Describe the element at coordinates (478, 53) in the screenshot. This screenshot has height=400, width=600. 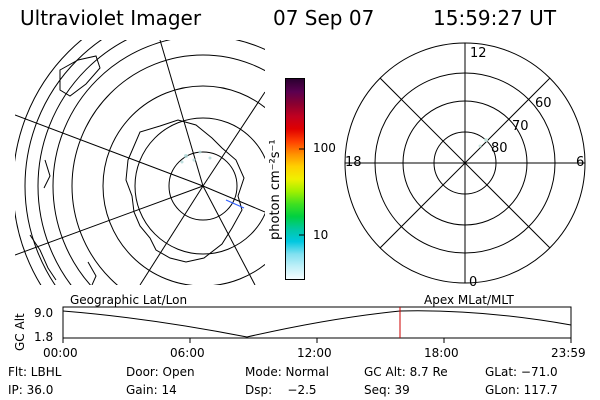
I see `mlt-label-noon: 12` at that location.